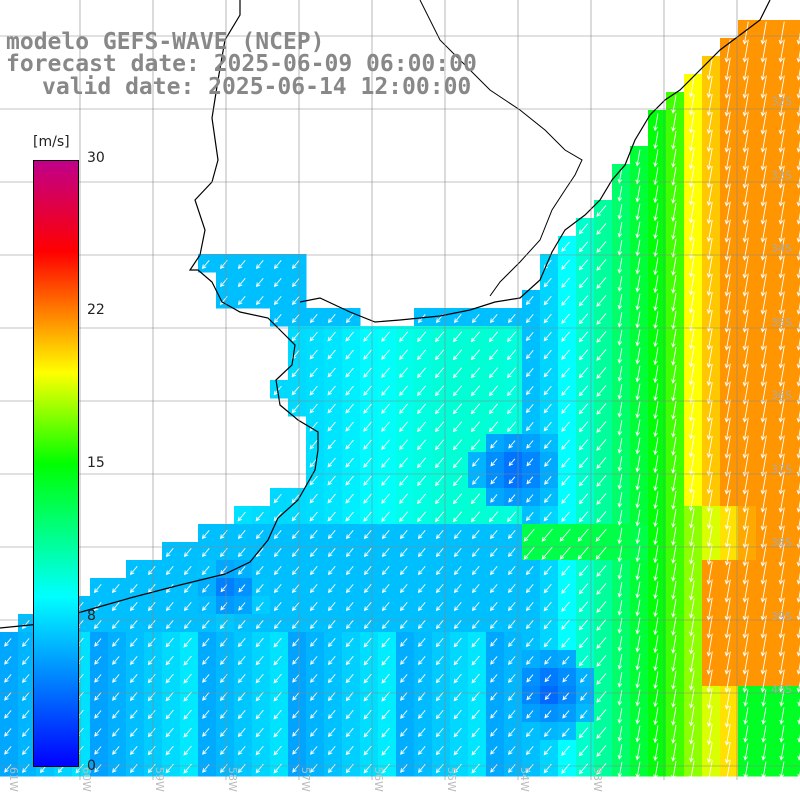  I want to click on latitude-label: 36S, so click(781, 395).